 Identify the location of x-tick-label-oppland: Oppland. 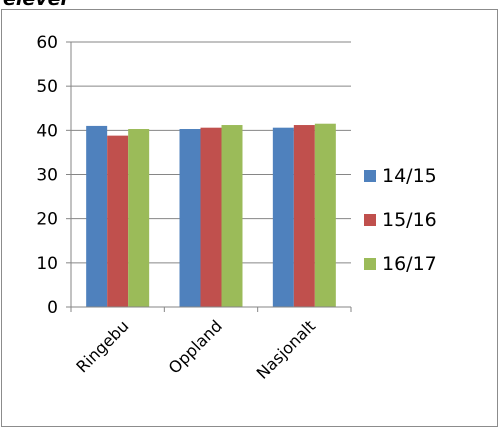
(195, 346).